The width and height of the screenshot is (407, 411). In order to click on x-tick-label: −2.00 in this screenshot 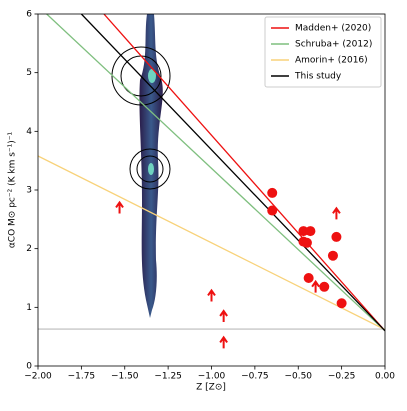, I will do `click(38, 377)`.